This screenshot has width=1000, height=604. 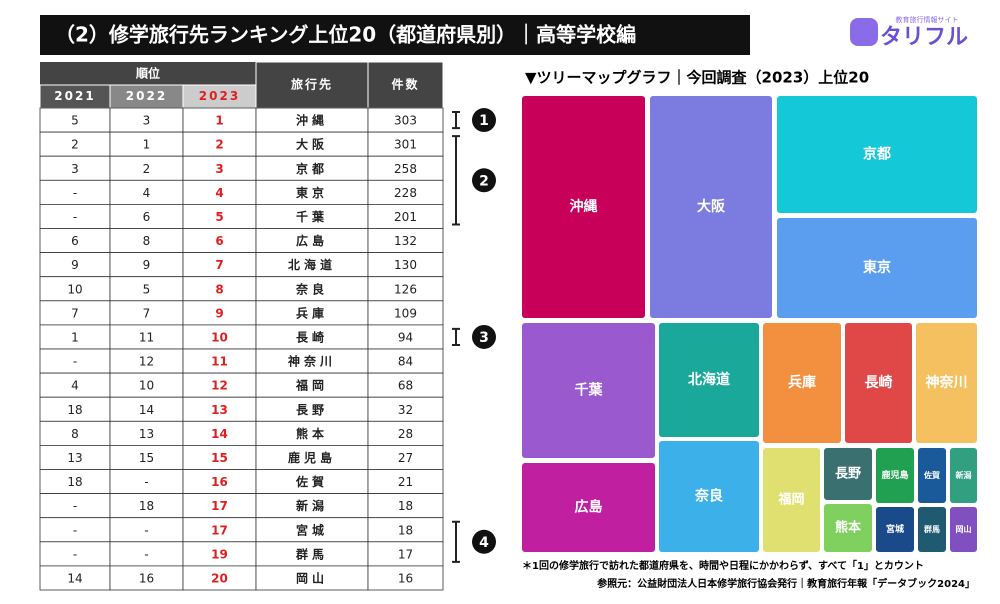 I want to click on cell-text: 11, so click(x=146, y=337).